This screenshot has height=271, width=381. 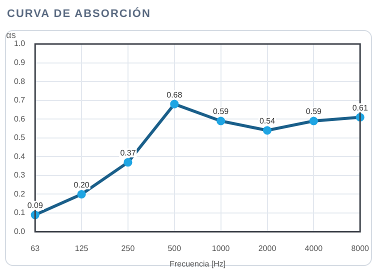 What do you see at coordinates (267, 121) in the screenshot?
I see `data-label: 0.54` at bounding box center [267, 121].